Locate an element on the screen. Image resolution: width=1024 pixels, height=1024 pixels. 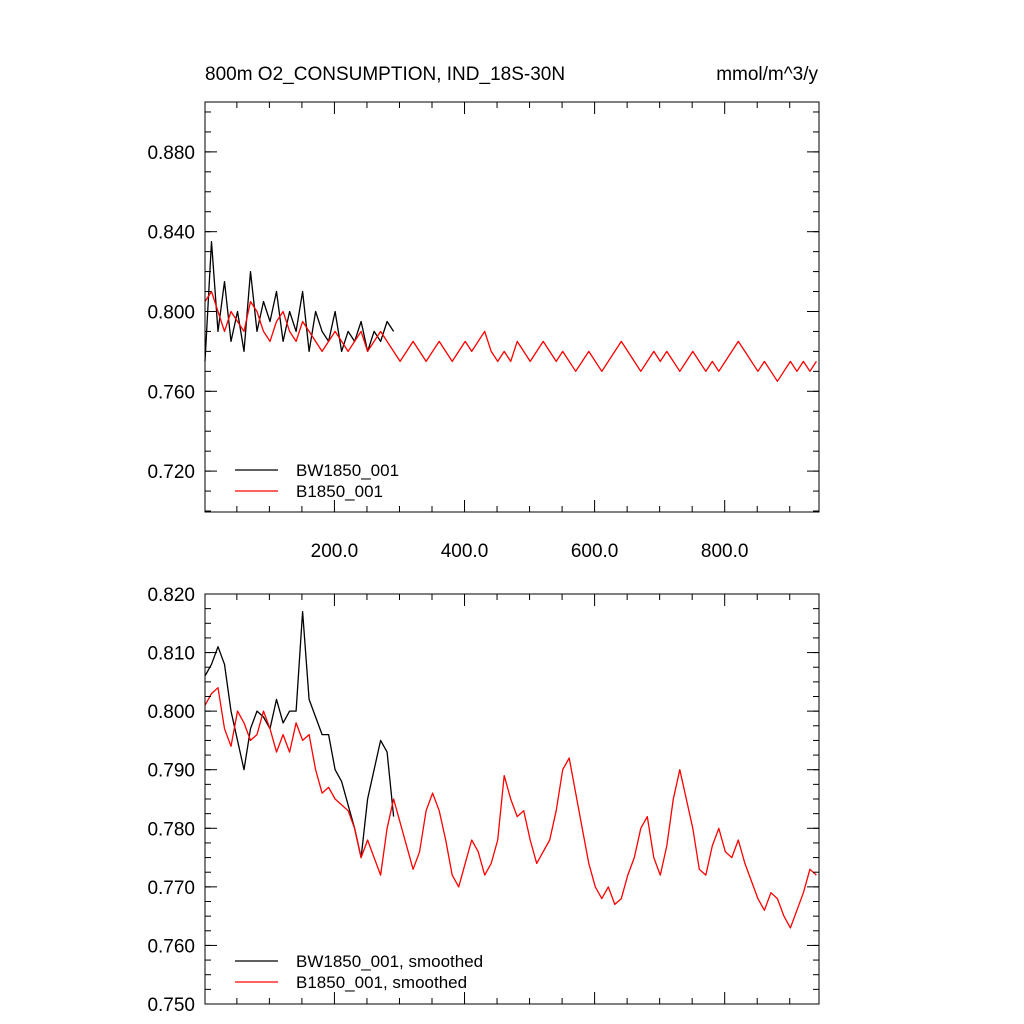
y-tick-label: 0.770 is located at coordinates (171, 888).